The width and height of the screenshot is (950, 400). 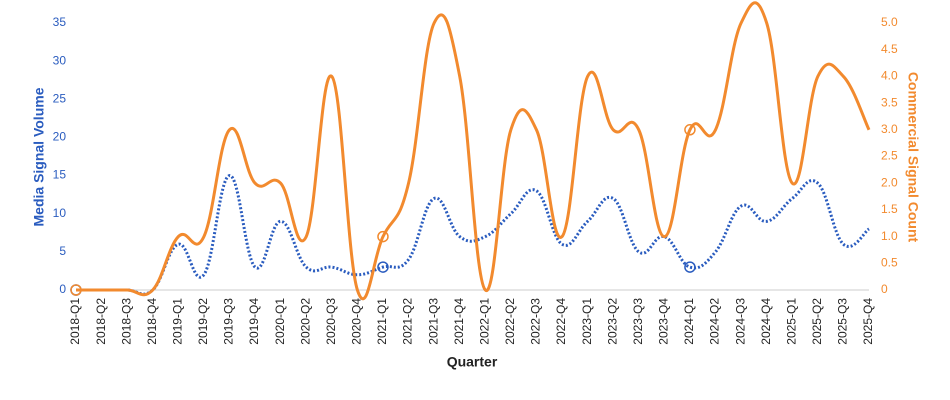 I want to click on y-tick-label: 0, so click(x=62, y=289).